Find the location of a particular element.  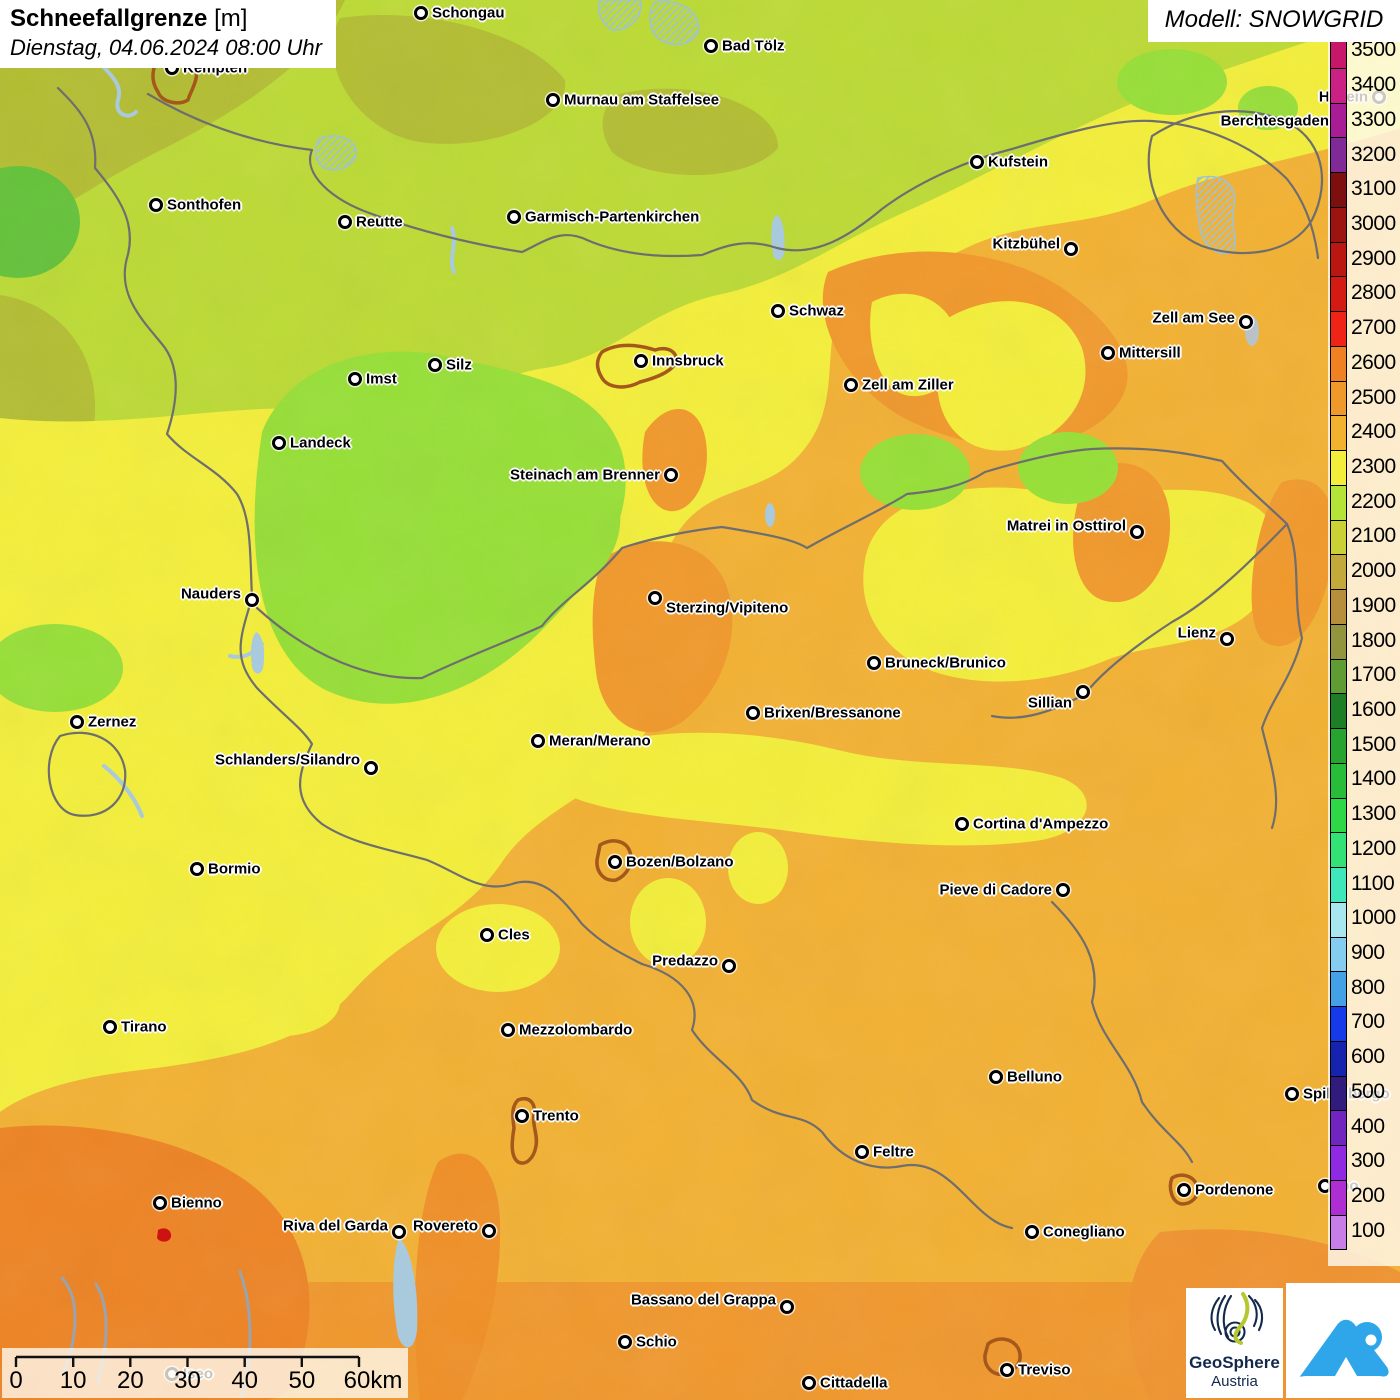

colorbar-tick-label: 2800 is located at coordinates (1373, 293).